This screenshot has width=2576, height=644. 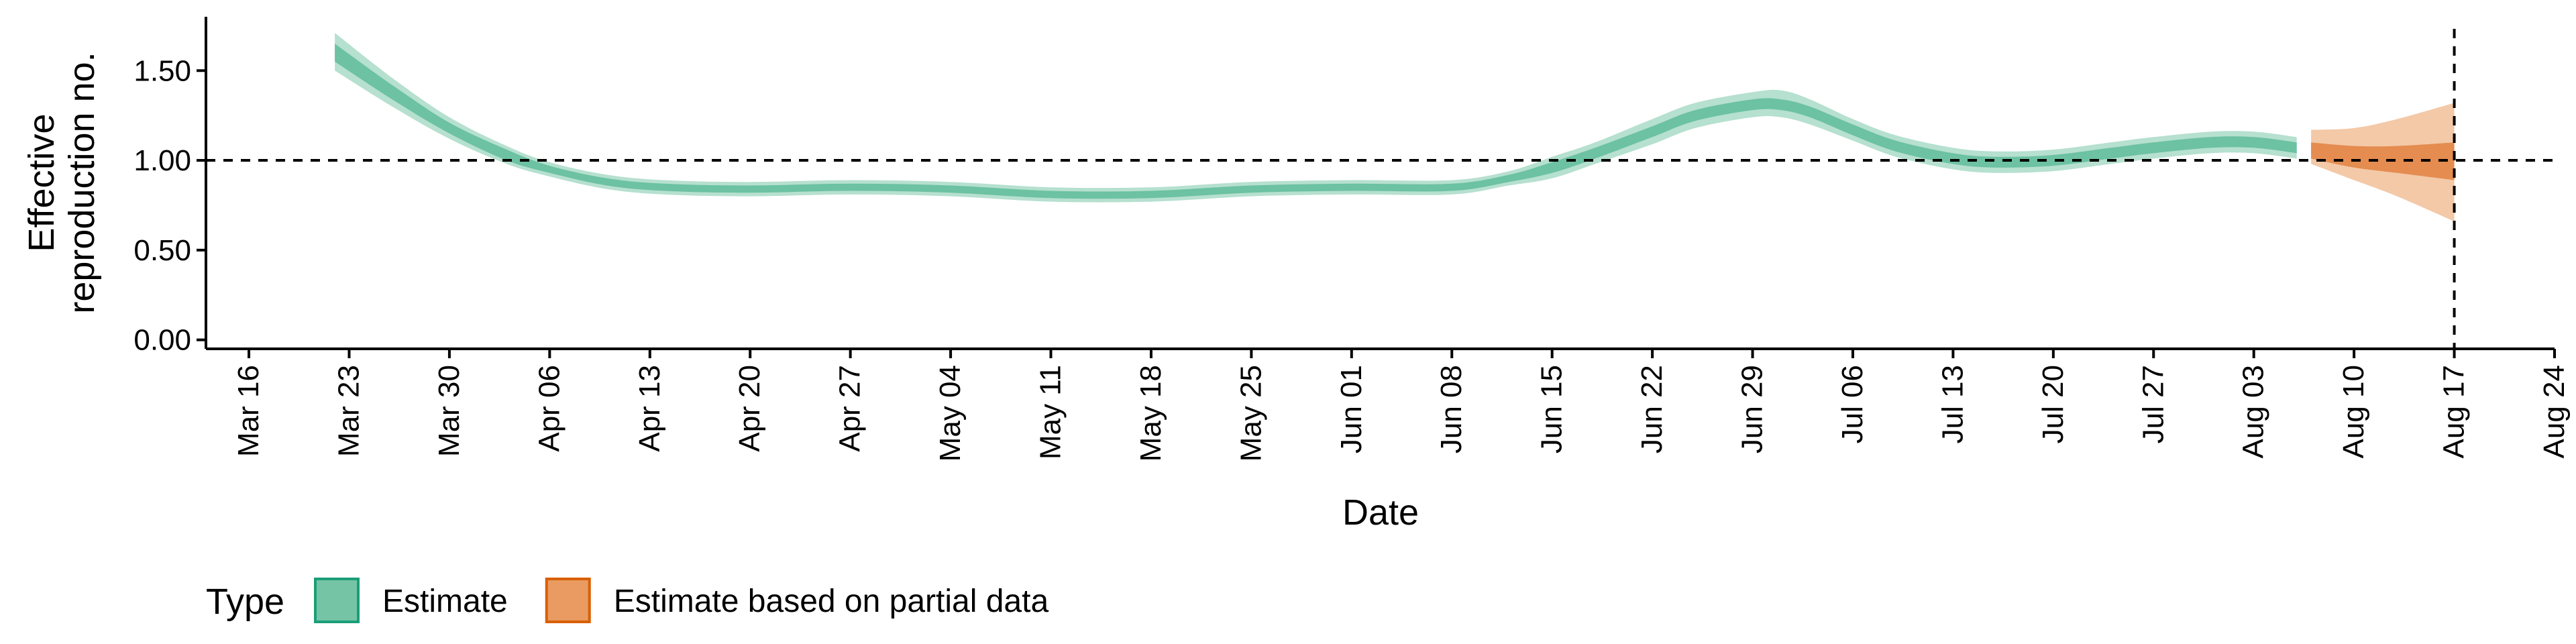 I want to click on x-axis-title: Date, so click(x=1380, y=512).